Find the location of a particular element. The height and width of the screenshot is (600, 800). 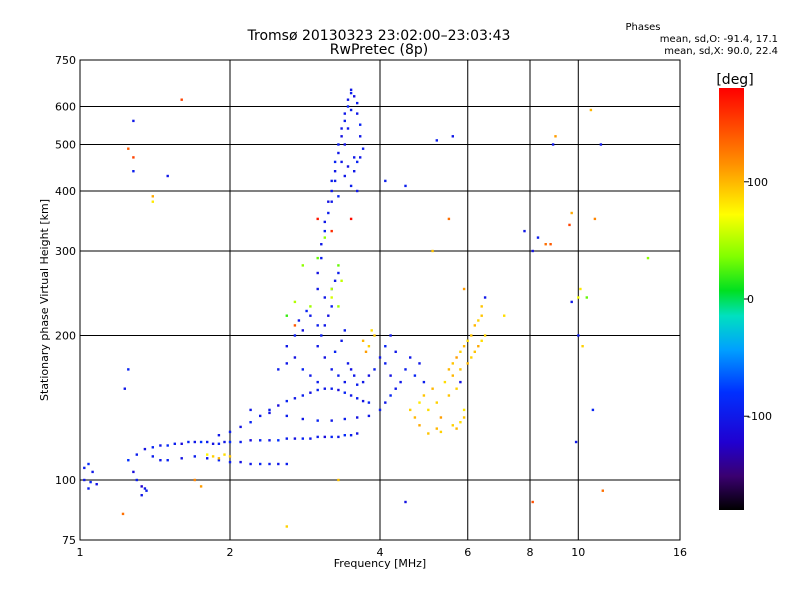

colorbar-tick-label: 0 is located at coordinates (750, 299).